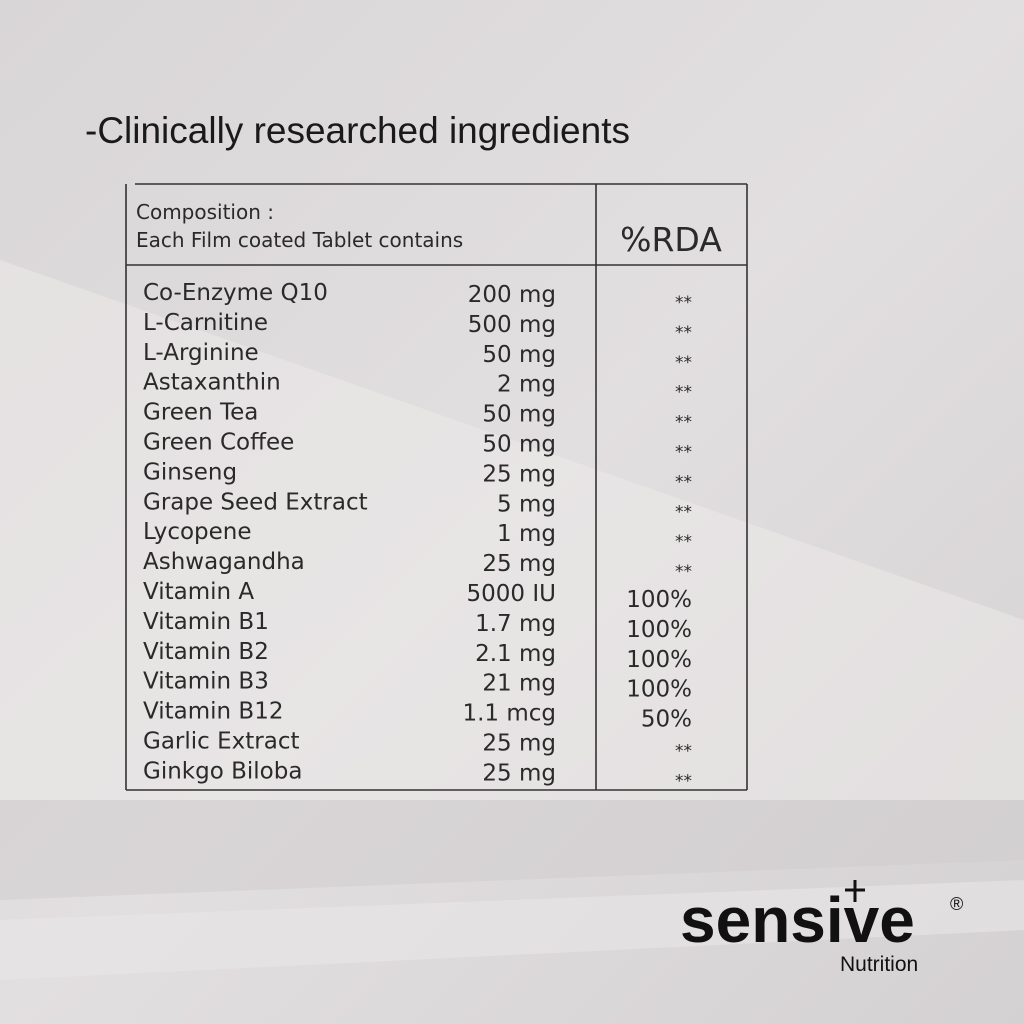 The height and width of the screenshot is (1024, 1024). What do you see at coordinates (526, 504) in the screenshot?
I see `ingredient-amount: 5 mg` at bounding box center [526, 504].